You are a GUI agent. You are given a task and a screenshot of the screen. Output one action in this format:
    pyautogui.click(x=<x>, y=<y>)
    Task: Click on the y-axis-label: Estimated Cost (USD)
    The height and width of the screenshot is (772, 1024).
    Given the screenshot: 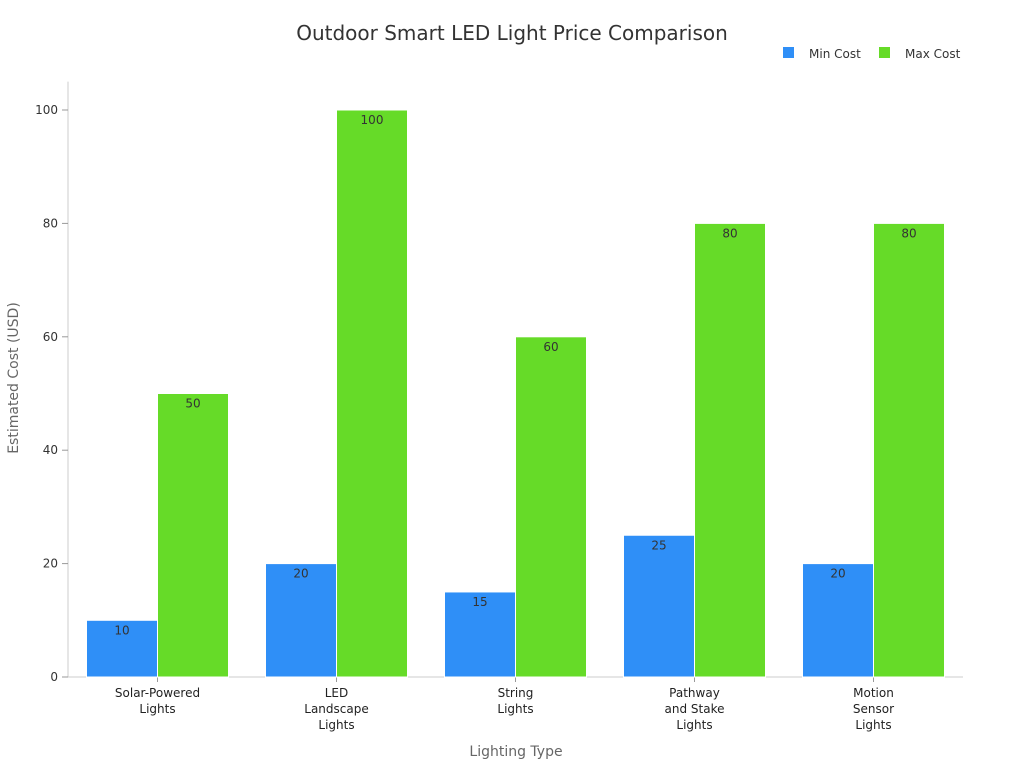 What is the action you would take?
    pyautogui.click(x=14, y=378)
    